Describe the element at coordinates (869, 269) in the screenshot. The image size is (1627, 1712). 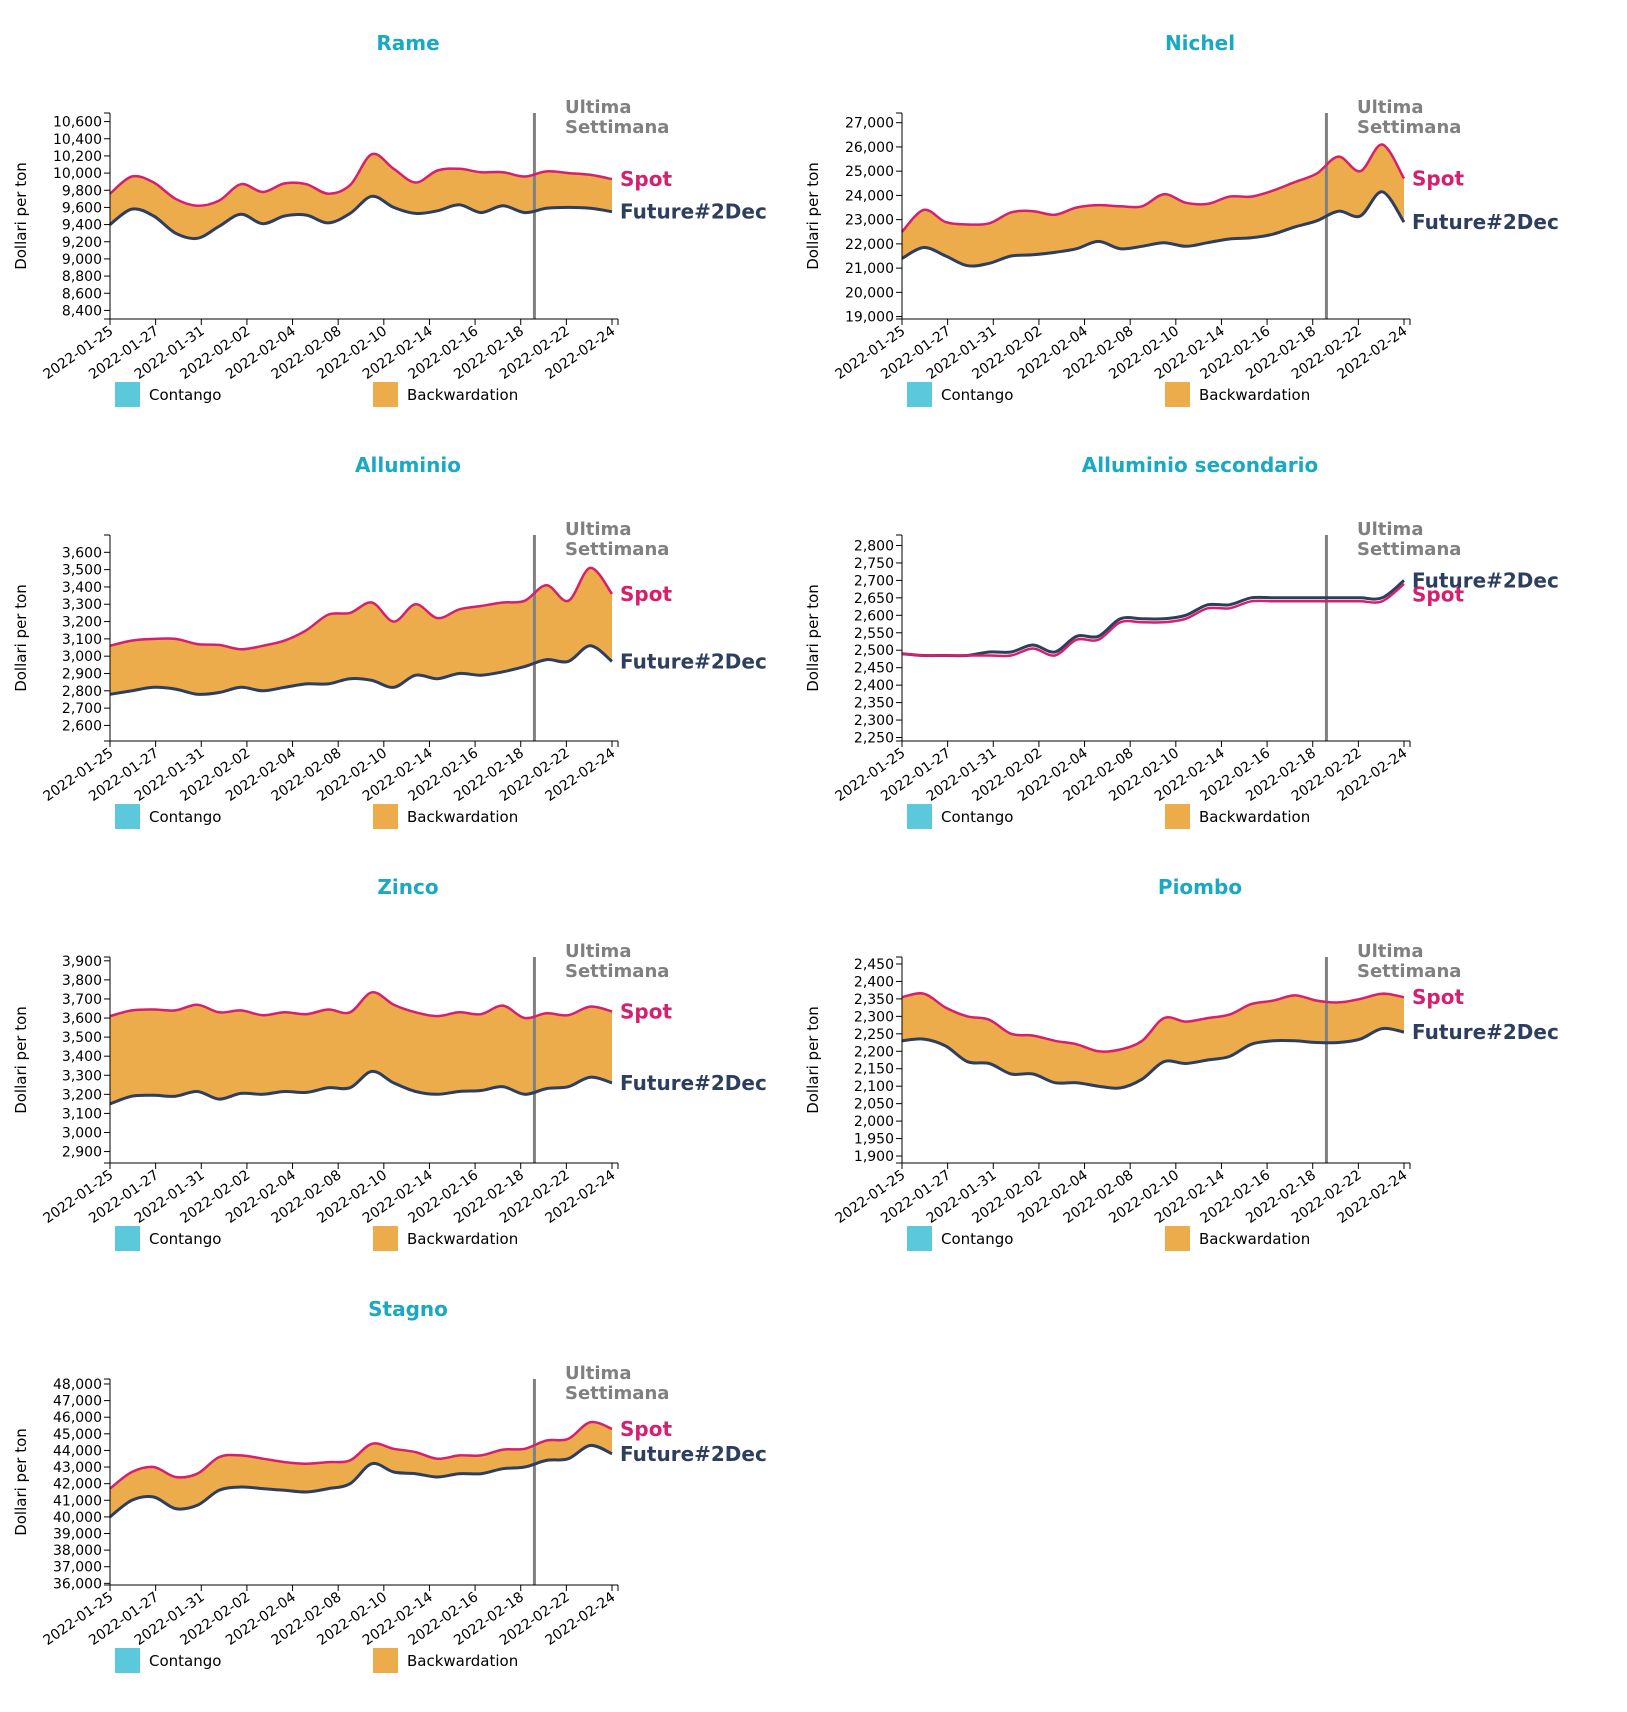
I see `y-tick-label: 21,000` at that location.